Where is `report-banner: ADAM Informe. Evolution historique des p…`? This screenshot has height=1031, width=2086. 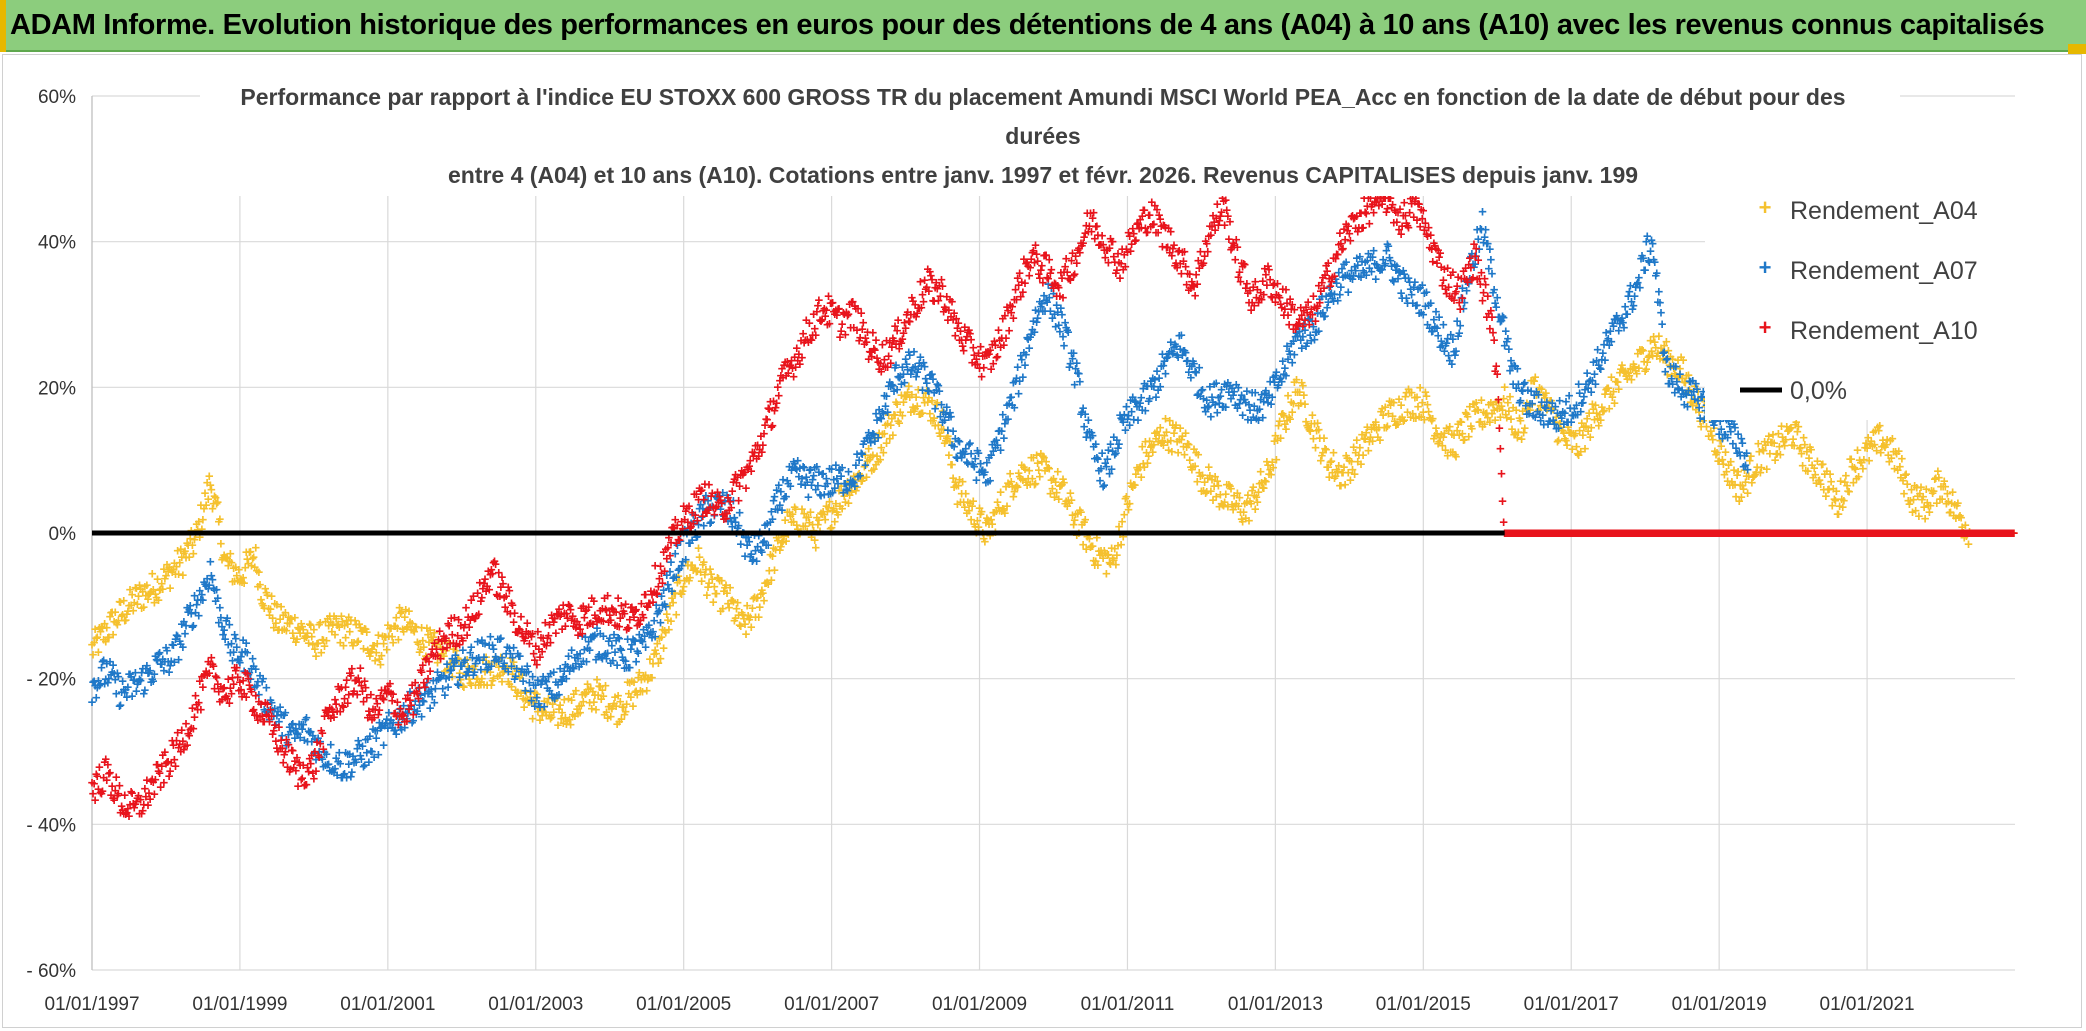
report-banner: ADAM Informe. Evolution historique des p… is located at coordinates (1043, 26).